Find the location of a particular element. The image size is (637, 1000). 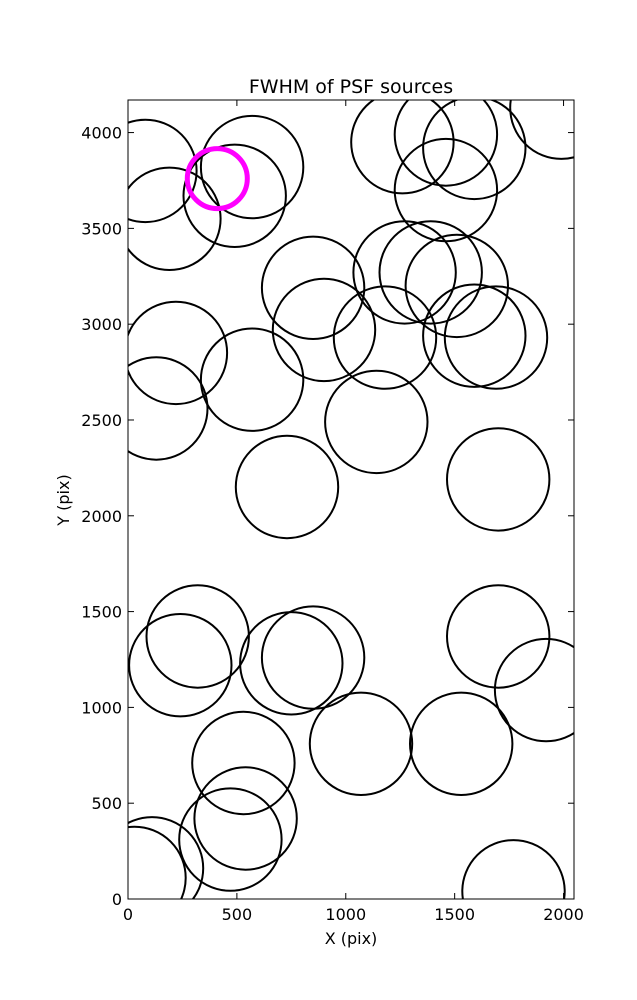

chart-title: FWHM of PSF sources is located at coordinates (351, 87).